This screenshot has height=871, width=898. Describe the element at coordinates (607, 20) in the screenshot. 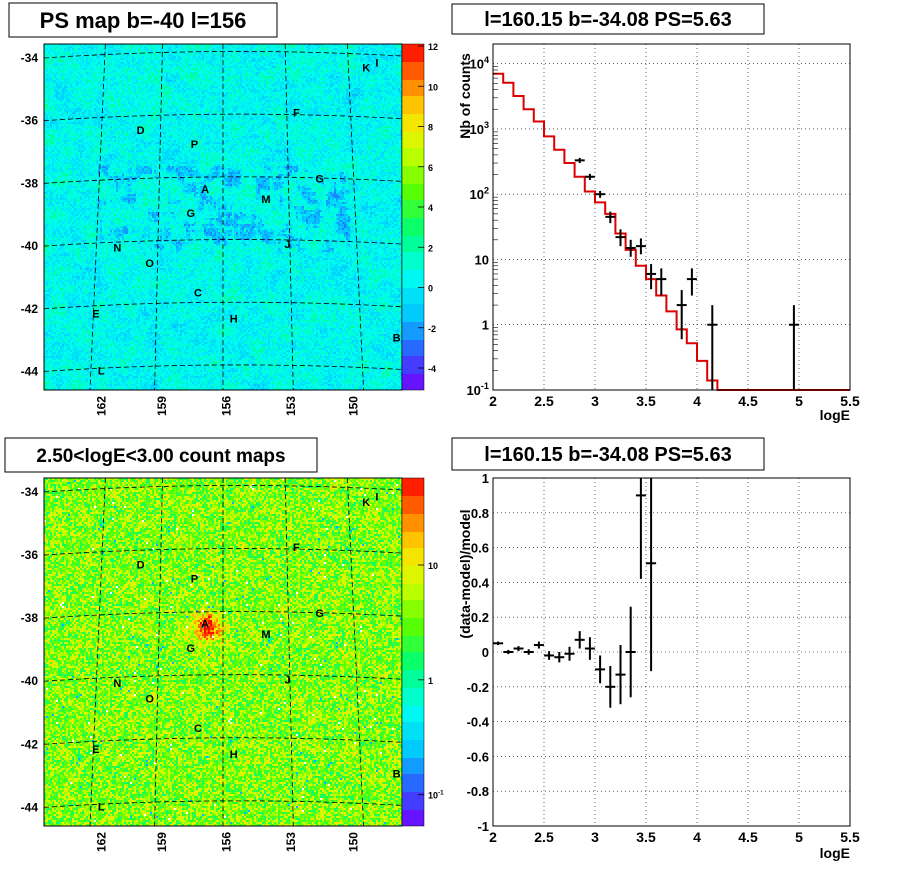

I see `spectrum-title: l=160.15 b=-34.08 PS=5.63` at that location.